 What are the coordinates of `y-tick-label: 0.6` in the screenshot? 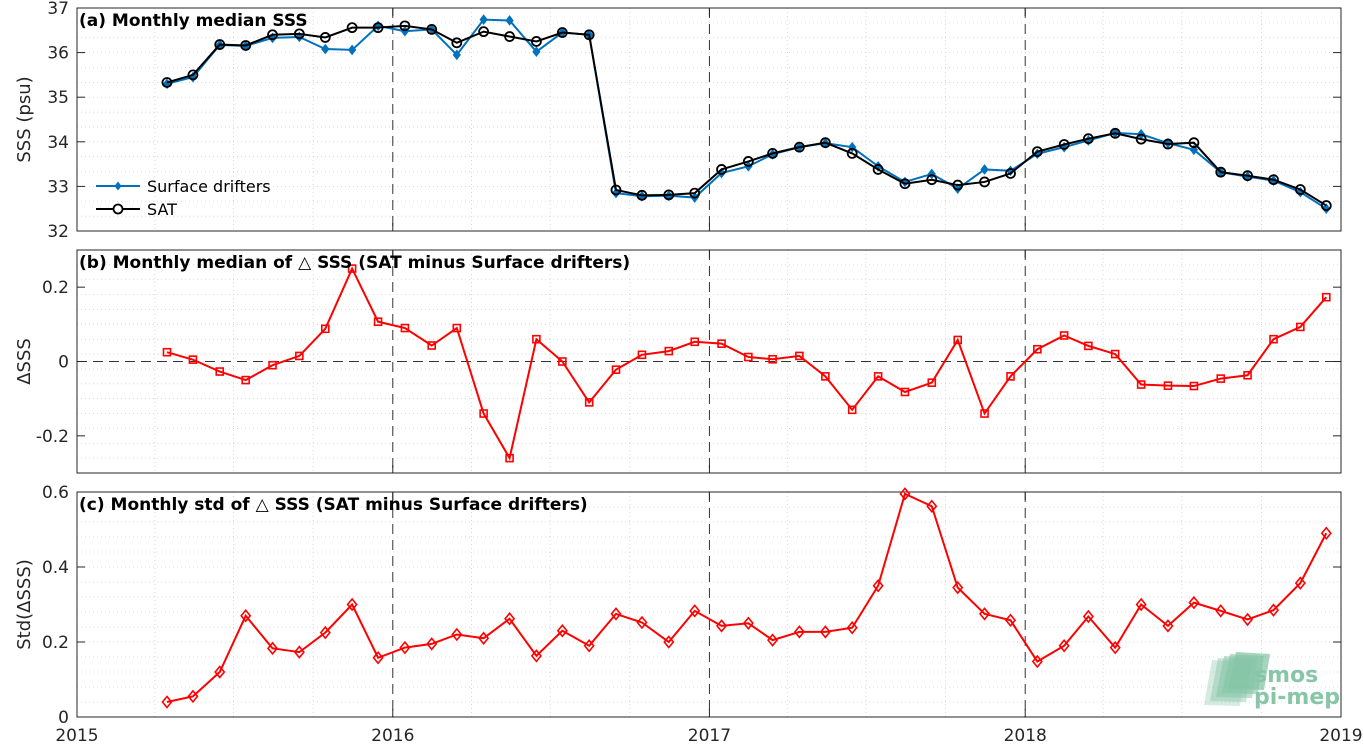 It's located at (55, 493).